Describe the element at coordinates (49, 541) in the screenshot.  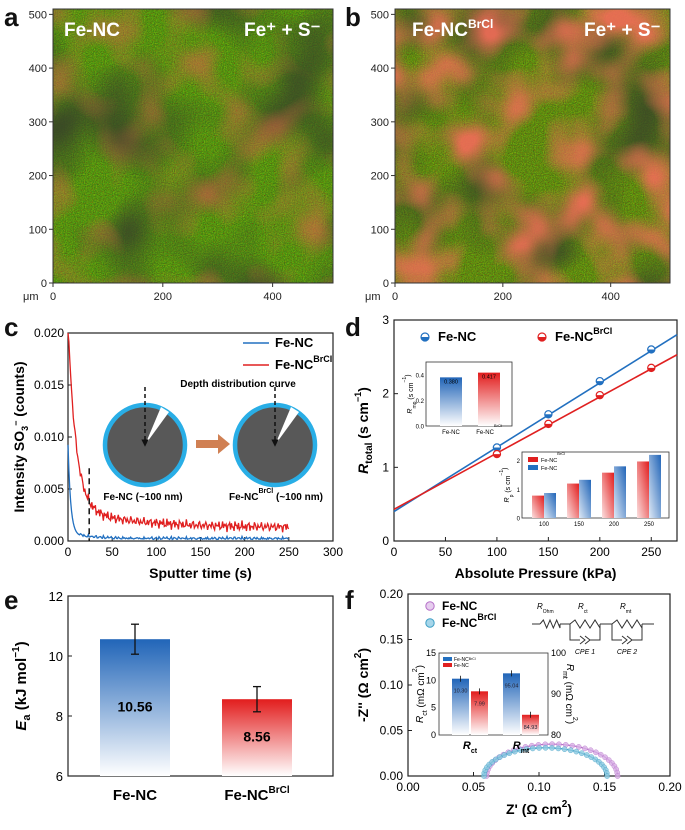
I see `y-tick-label: 0.000` at that location.